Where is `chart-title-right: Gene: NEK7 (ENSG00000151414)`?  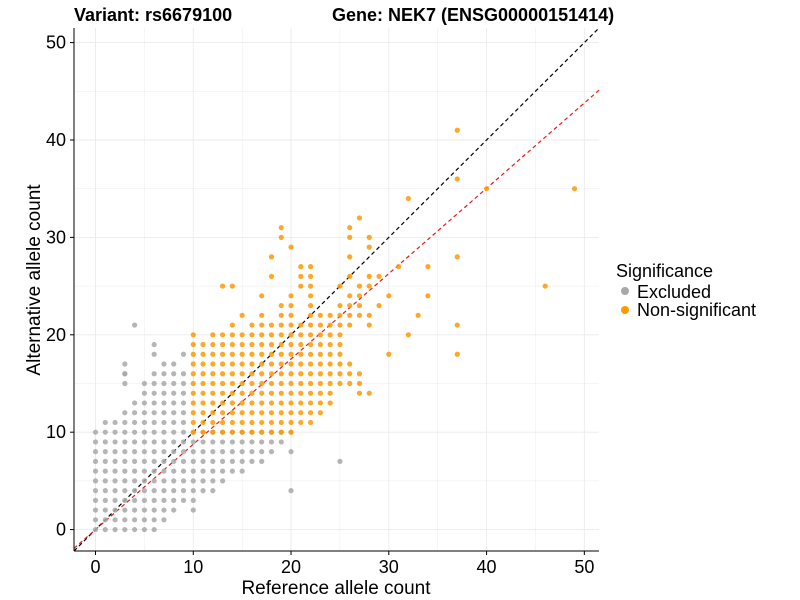 chart-title-right: Gene: NEK7 (ENSG00000151414) is located at coordinates (473, 15).